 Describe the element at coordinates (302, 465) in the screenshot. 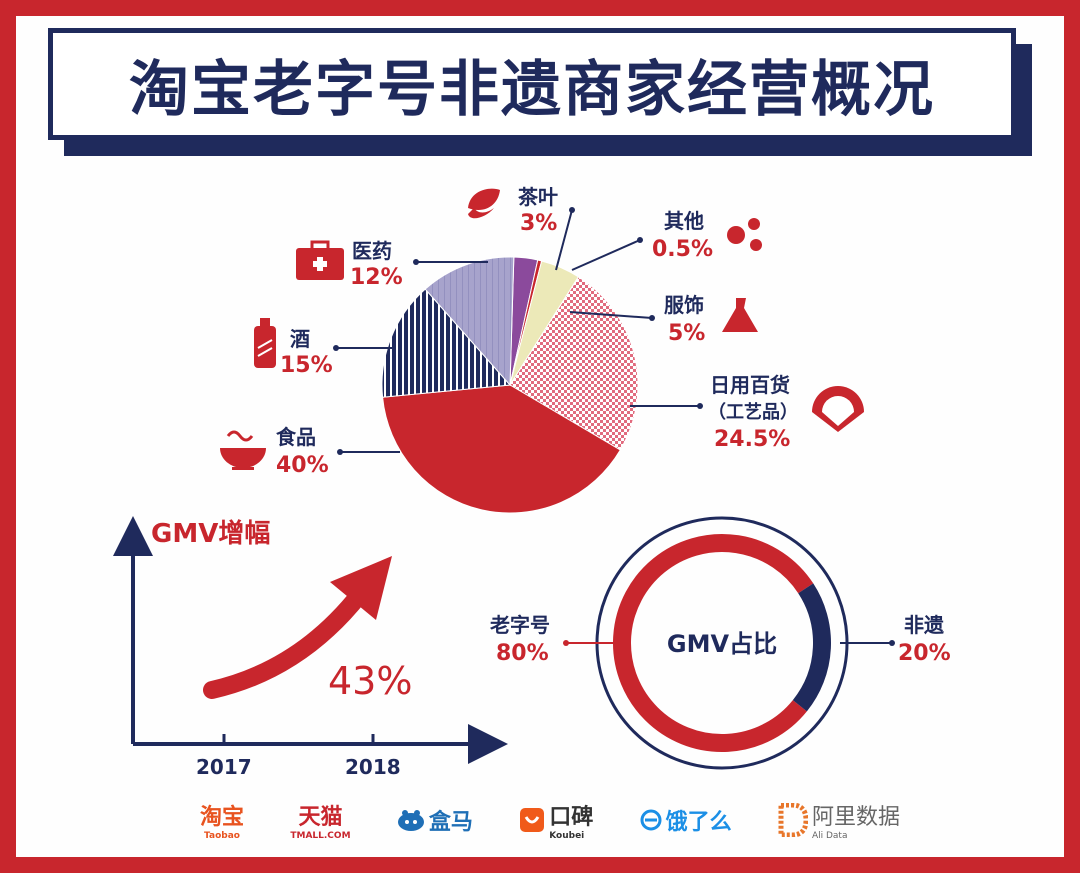

I see `value-food: 40%` at that location.